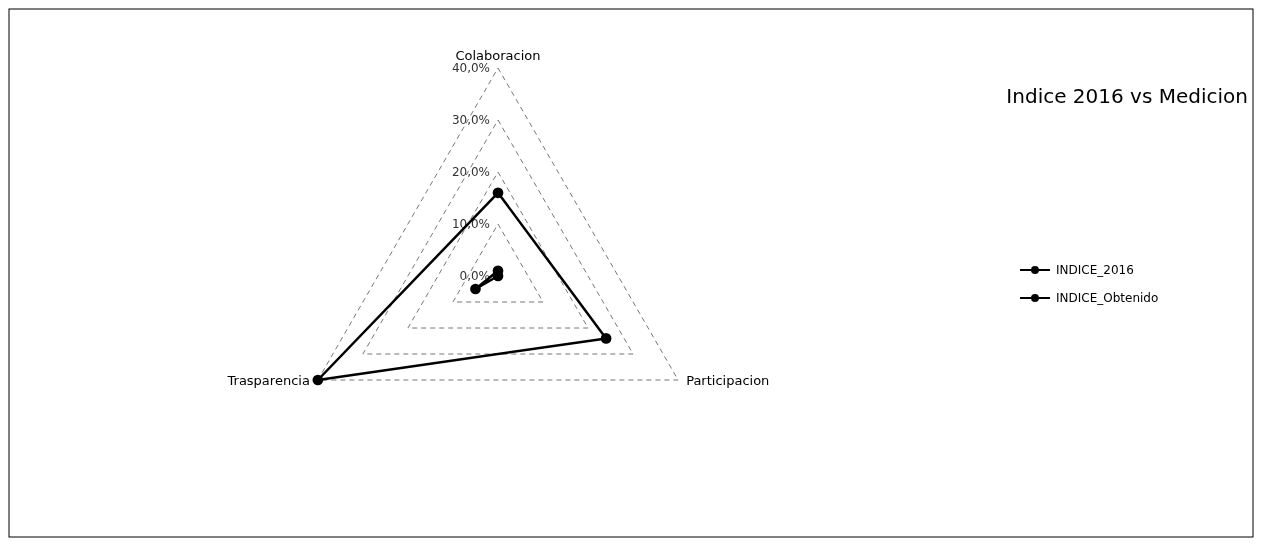 This screenshot has width=1262, height=546. What do you see at coordinates (474, 276) in the screenshot?
I see `y-tick-label: 0,0%` at bounding box center [474, 276].